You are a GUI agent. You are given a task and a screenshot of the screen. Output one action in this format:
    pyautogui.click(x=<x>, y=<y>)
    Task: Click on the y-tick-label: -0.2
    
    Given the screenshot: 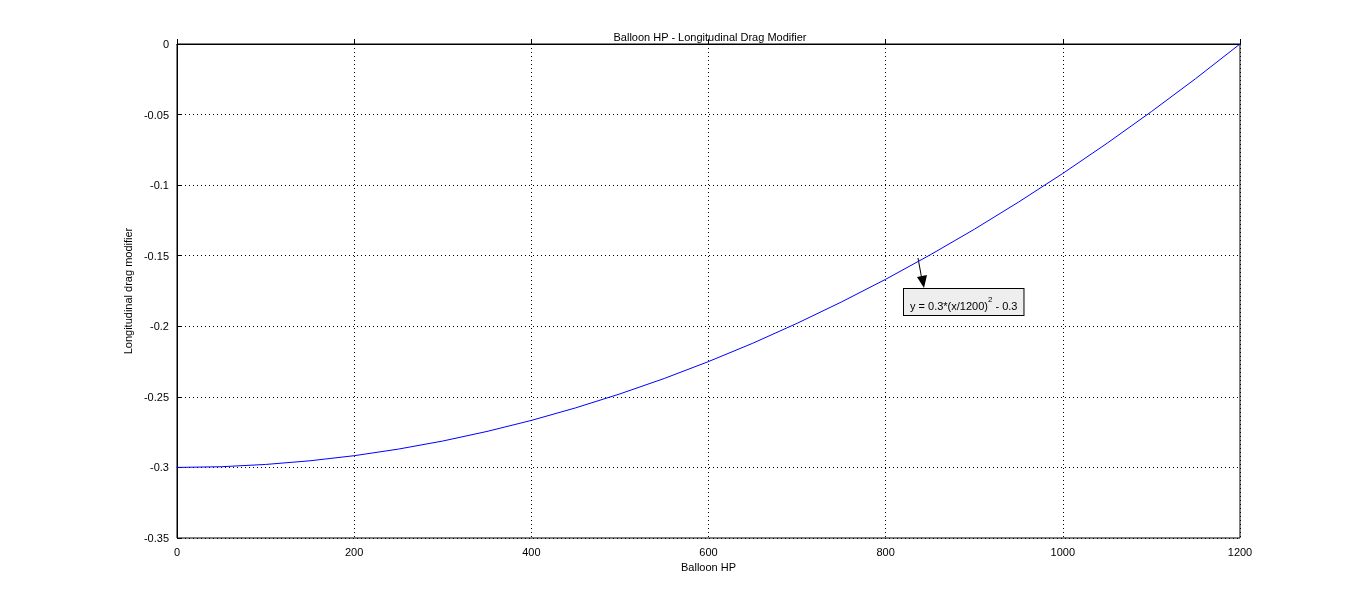 What is the action you would take?
    pyautogui.click(x=159, y=326)
    